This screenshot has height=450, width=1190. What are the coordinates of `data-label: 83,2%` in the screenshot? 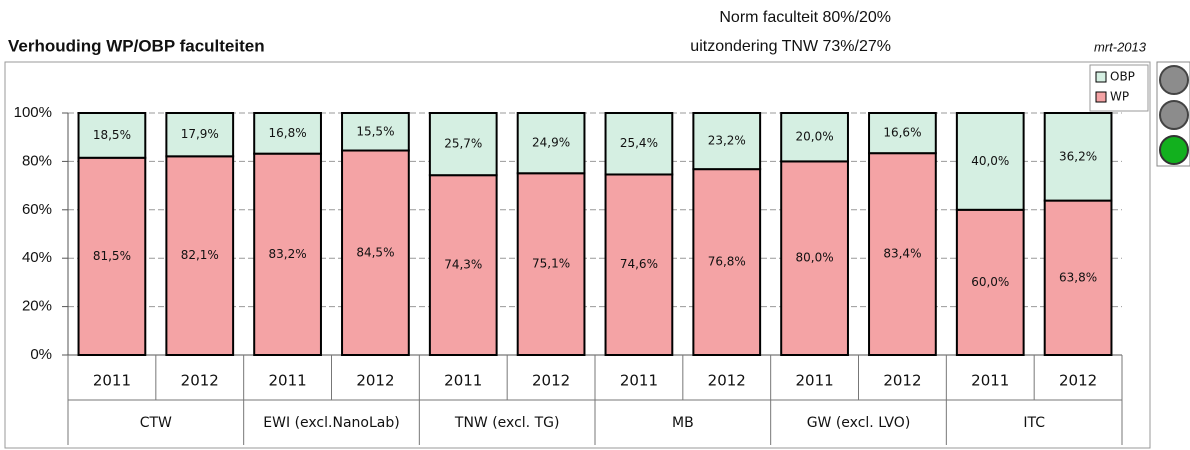 It's located at (288, 254).